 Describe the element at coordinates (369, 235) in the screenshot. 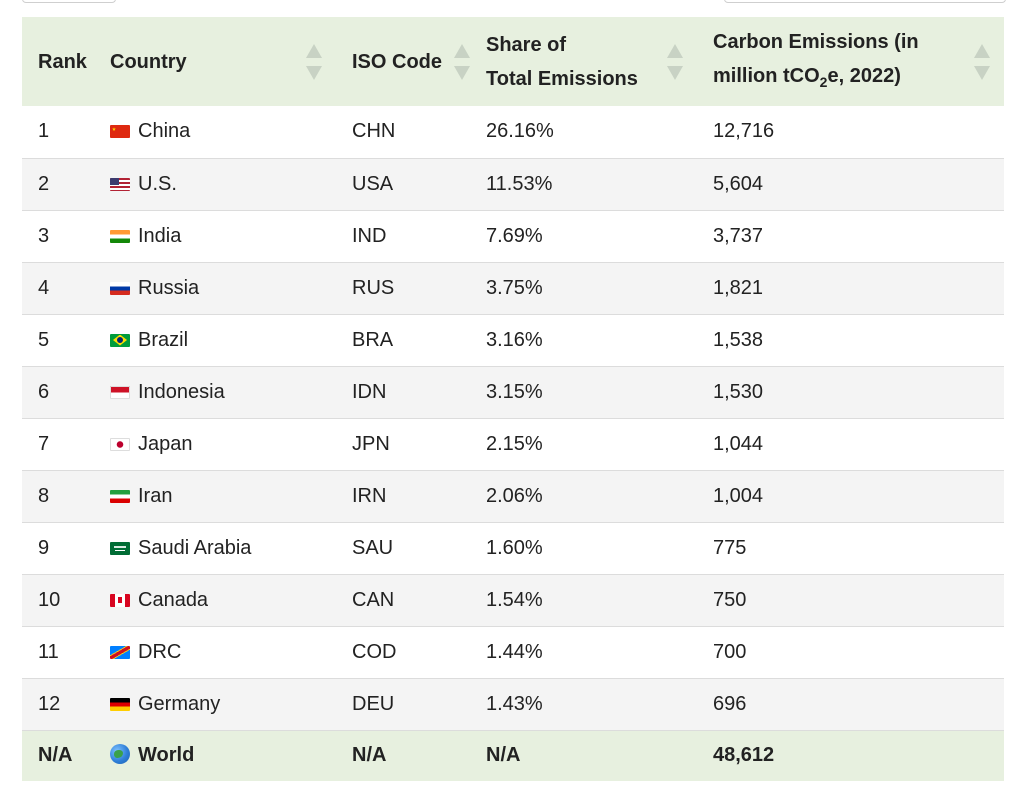

I see `iso-cell: IND` at that location.